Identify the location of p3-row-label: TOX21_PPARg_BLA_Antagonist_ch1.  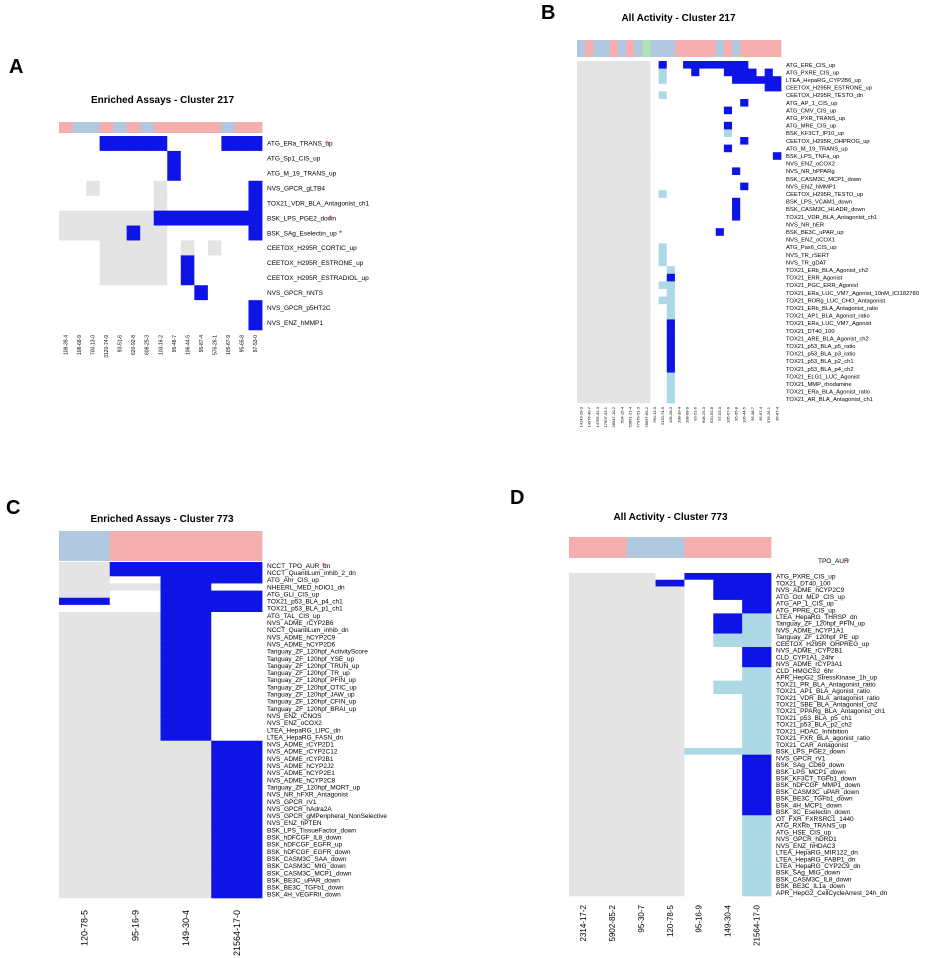
(831, 711).